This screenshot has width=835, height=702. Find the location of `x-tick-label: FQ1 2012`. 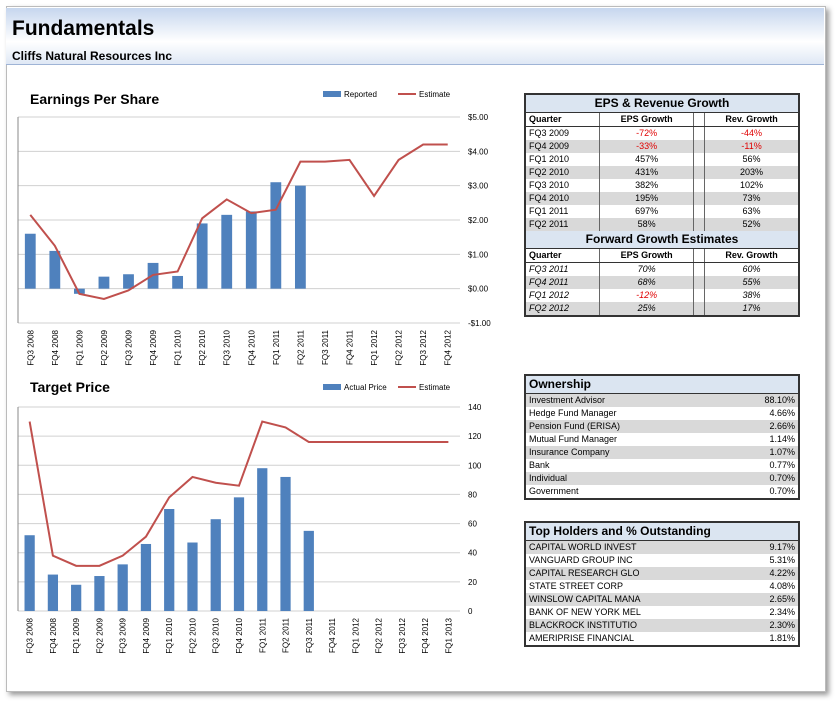

x-tick-label: FQ1 2012 is located at coordinates (355, 635).